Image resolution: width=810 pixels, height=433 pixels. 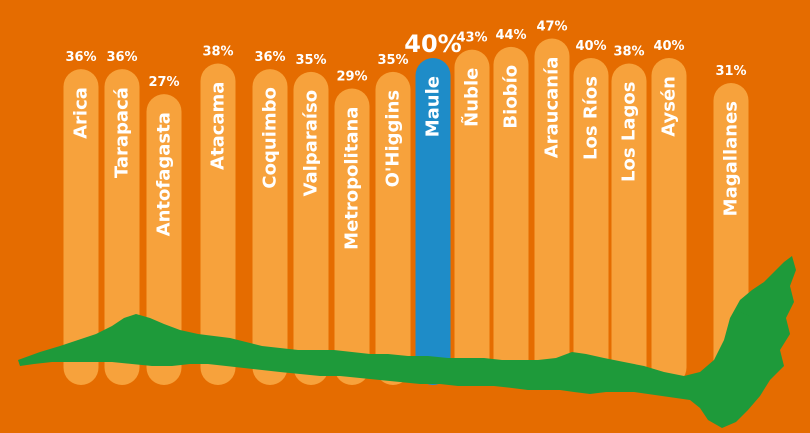 I want to click on value-label: 27%, so click(x=163, y=82).